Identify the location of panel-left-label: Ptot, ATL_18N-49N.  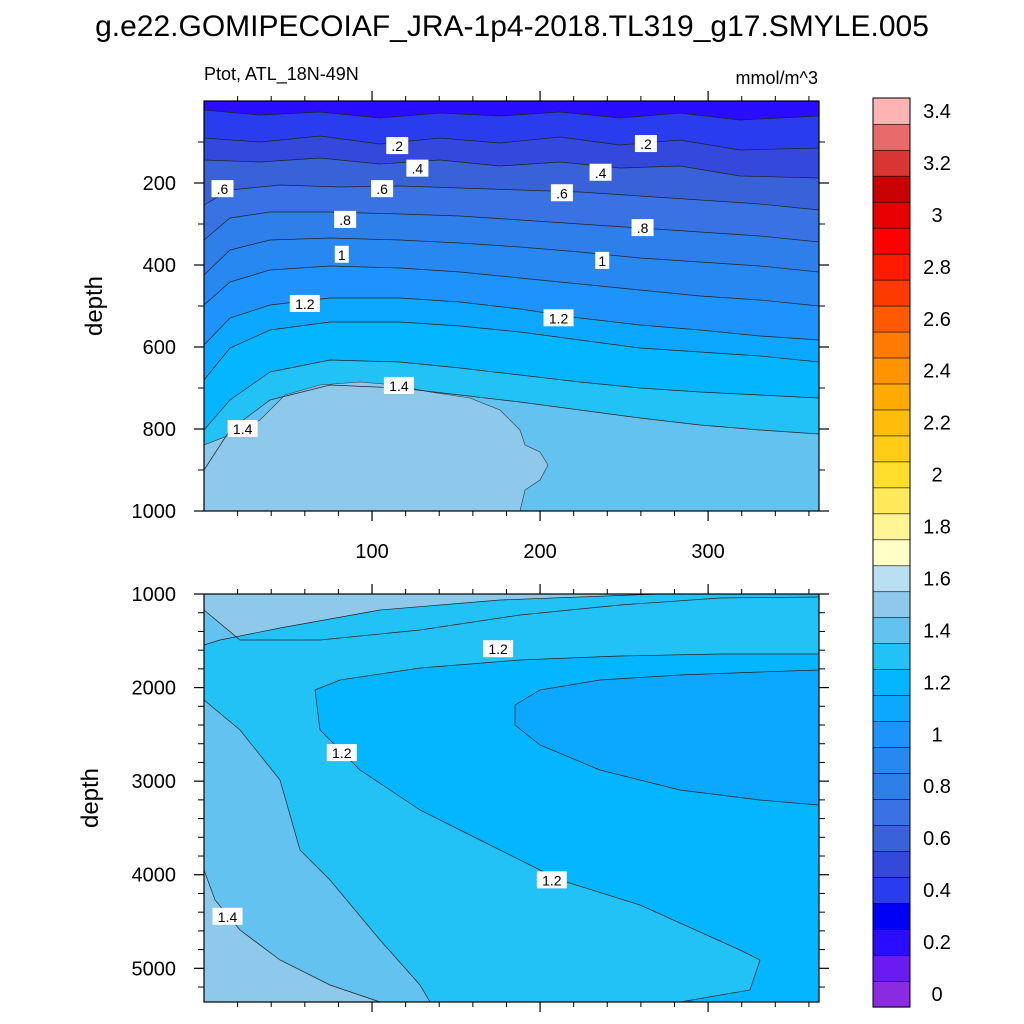
(281, 74).